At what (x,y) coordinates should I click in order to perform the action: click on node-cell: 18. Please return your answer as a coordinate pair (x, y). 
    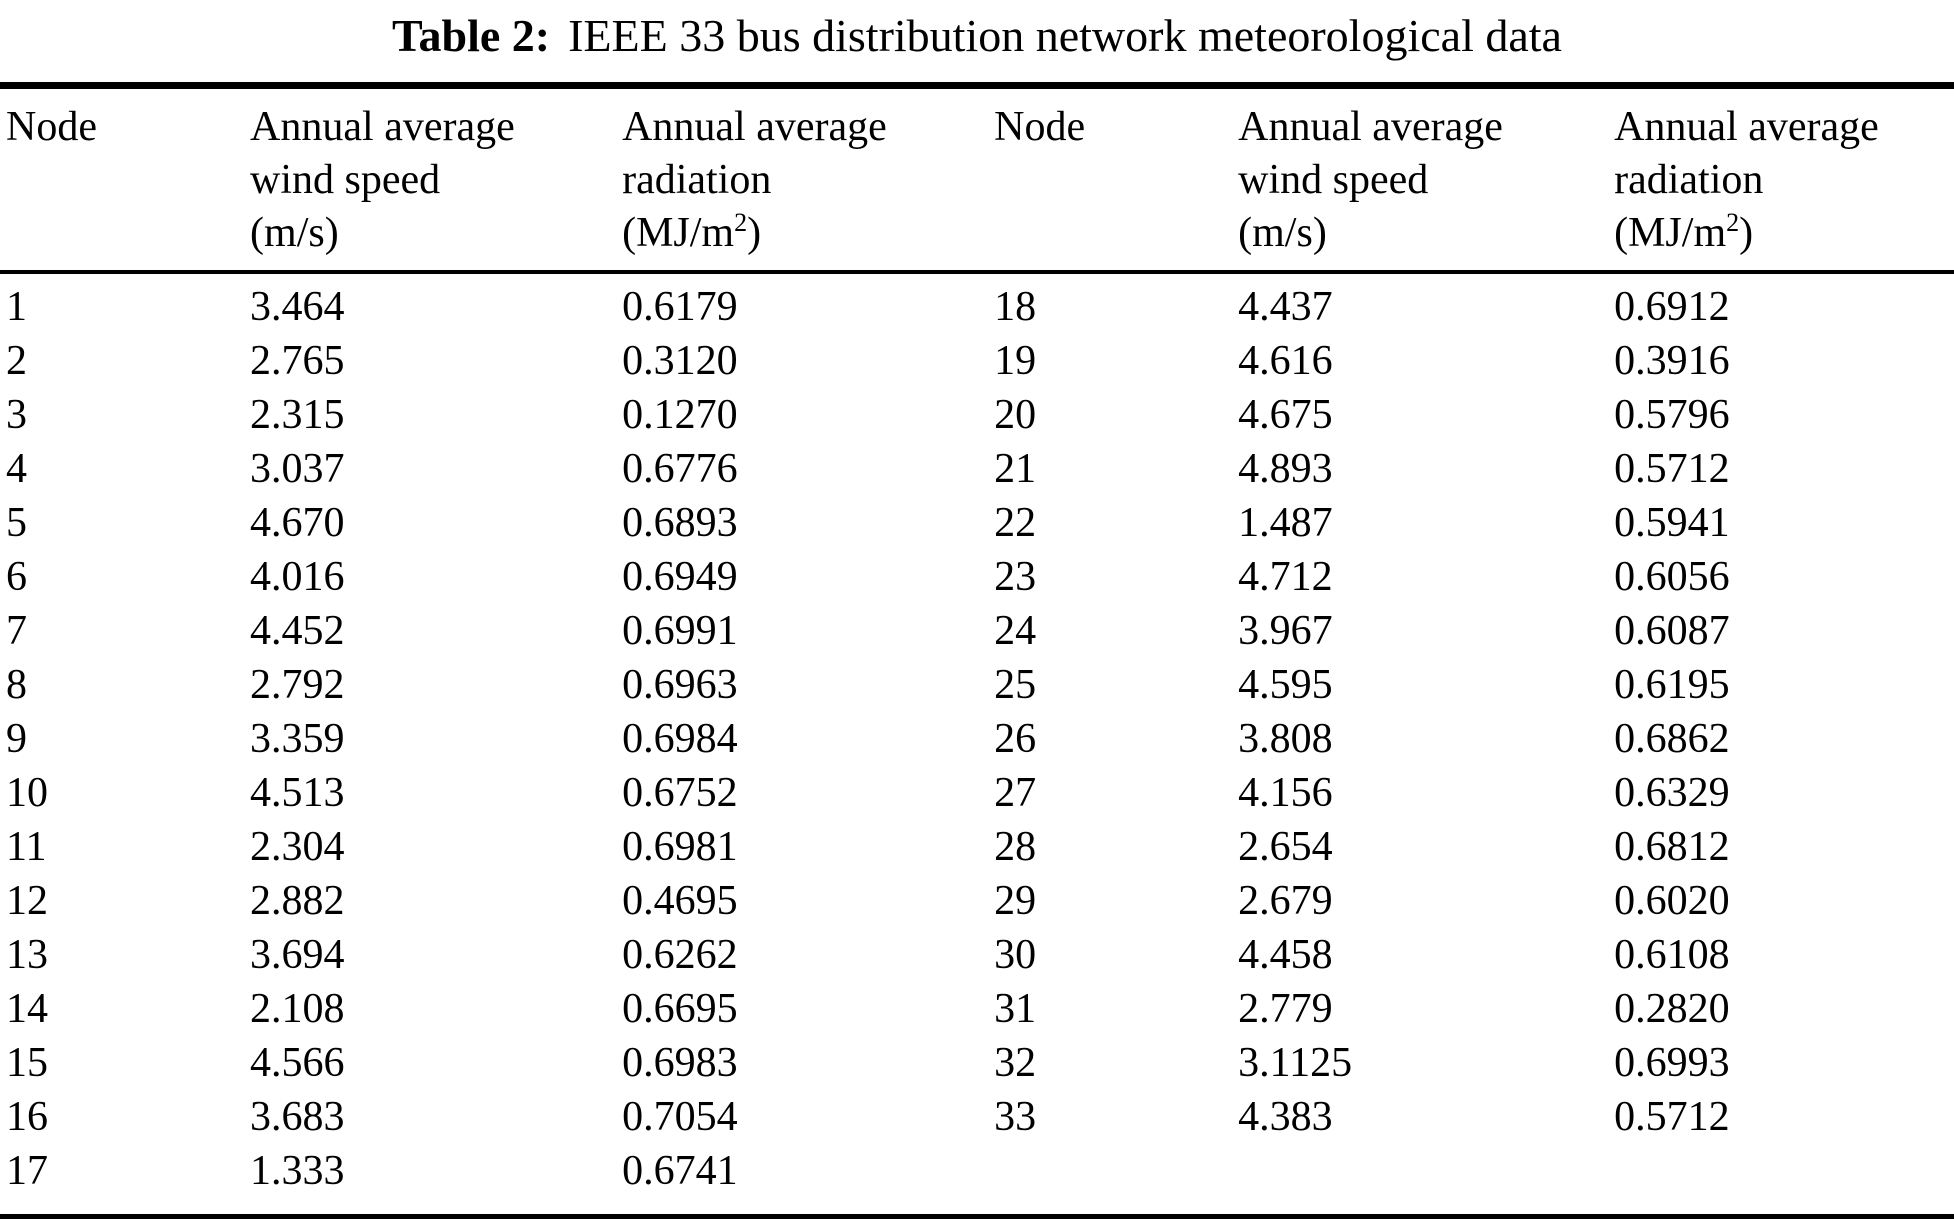
    Looking at the image, I should click on (1015, 307).